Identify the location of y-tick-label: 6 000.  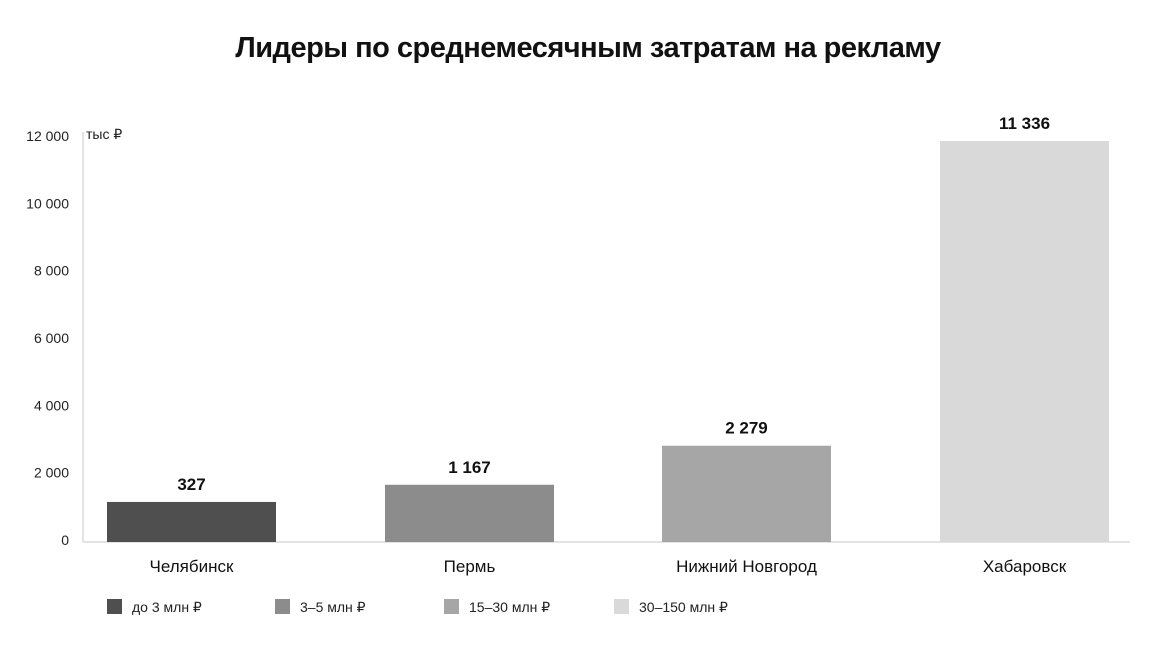
(51, 338).